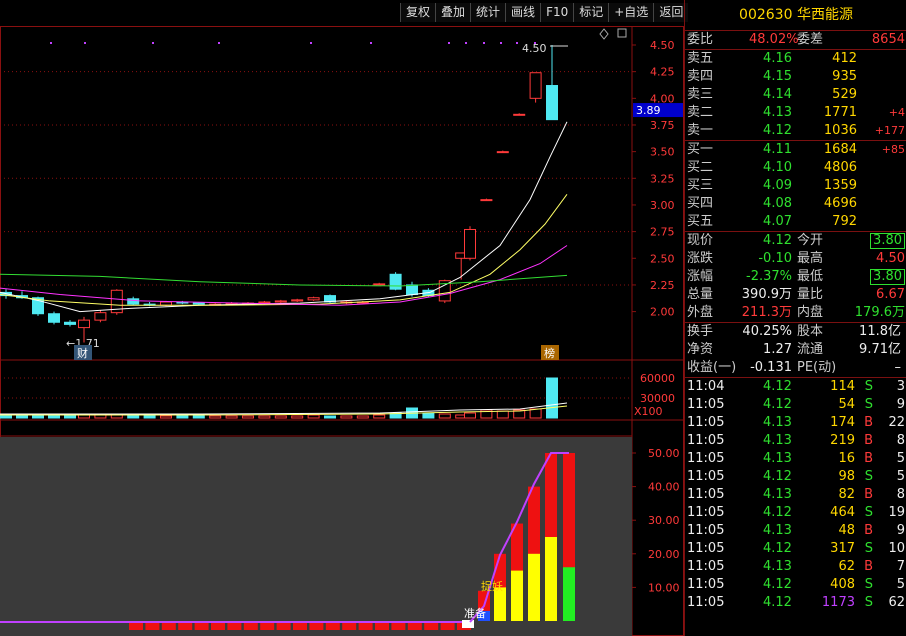 Image resolution: width=906 pixels, height=636 pixels. Describe the element at coordinates (284, 280) in the screenshot. I see `ma60-line` at that location.